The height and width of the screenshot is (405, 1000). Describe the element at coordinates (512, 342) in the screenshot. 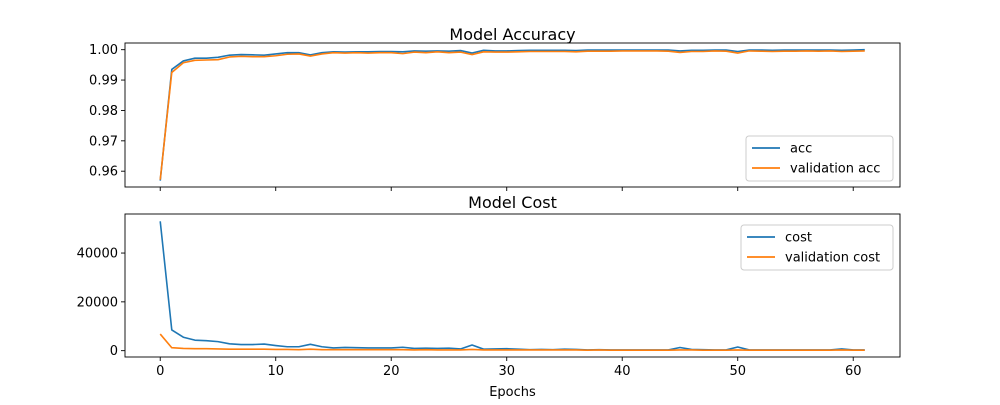

I see `cost-series-validation-line` at that location.